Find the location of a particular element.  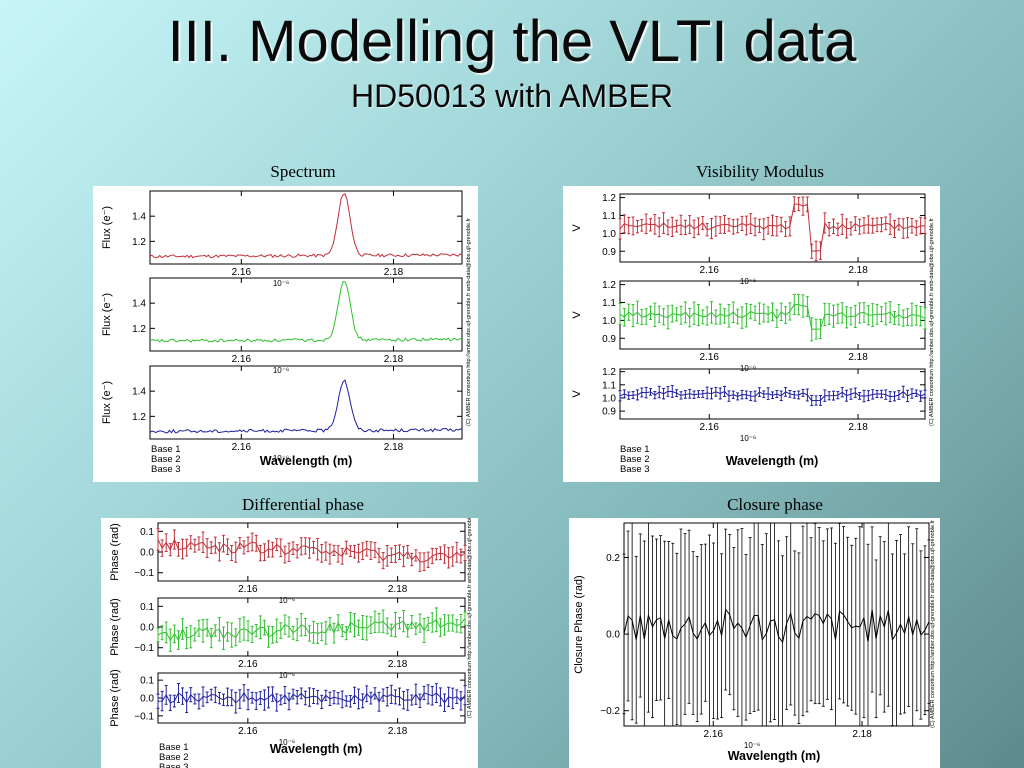

closure-title: Closure phase is located at coordinates (775, 504).